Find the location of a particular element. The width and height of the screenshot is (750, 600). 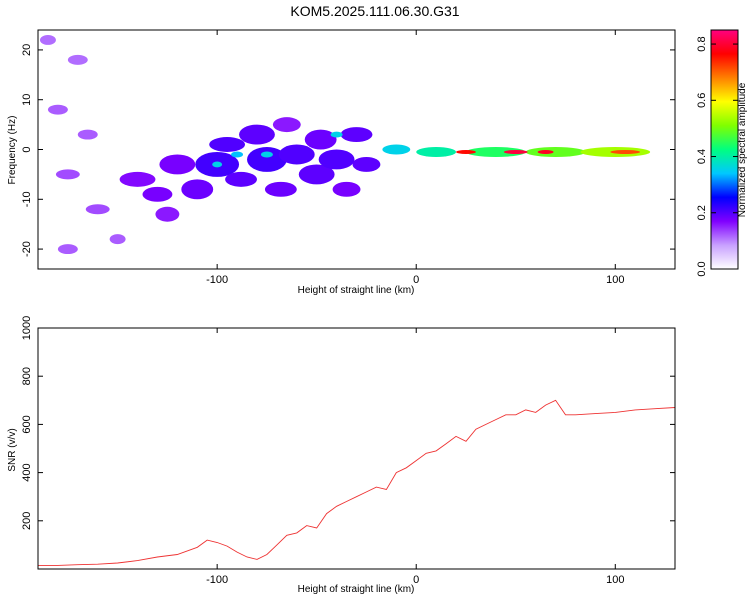

y-tick-label: 20 is located at coordinates (27, 50).